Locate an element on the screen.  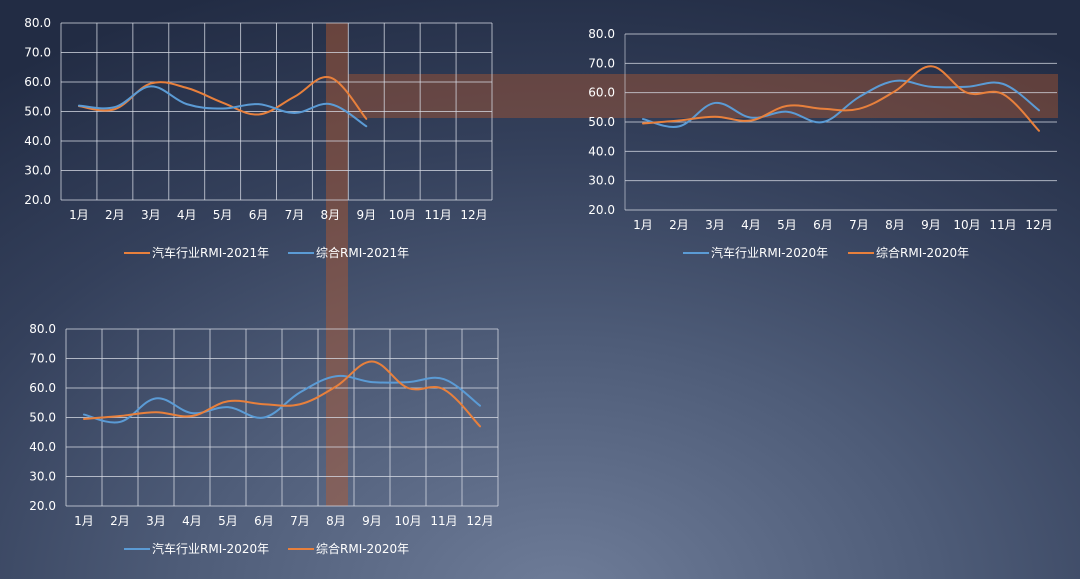
vertical-highlight-band is located at coordinates (337, 264).